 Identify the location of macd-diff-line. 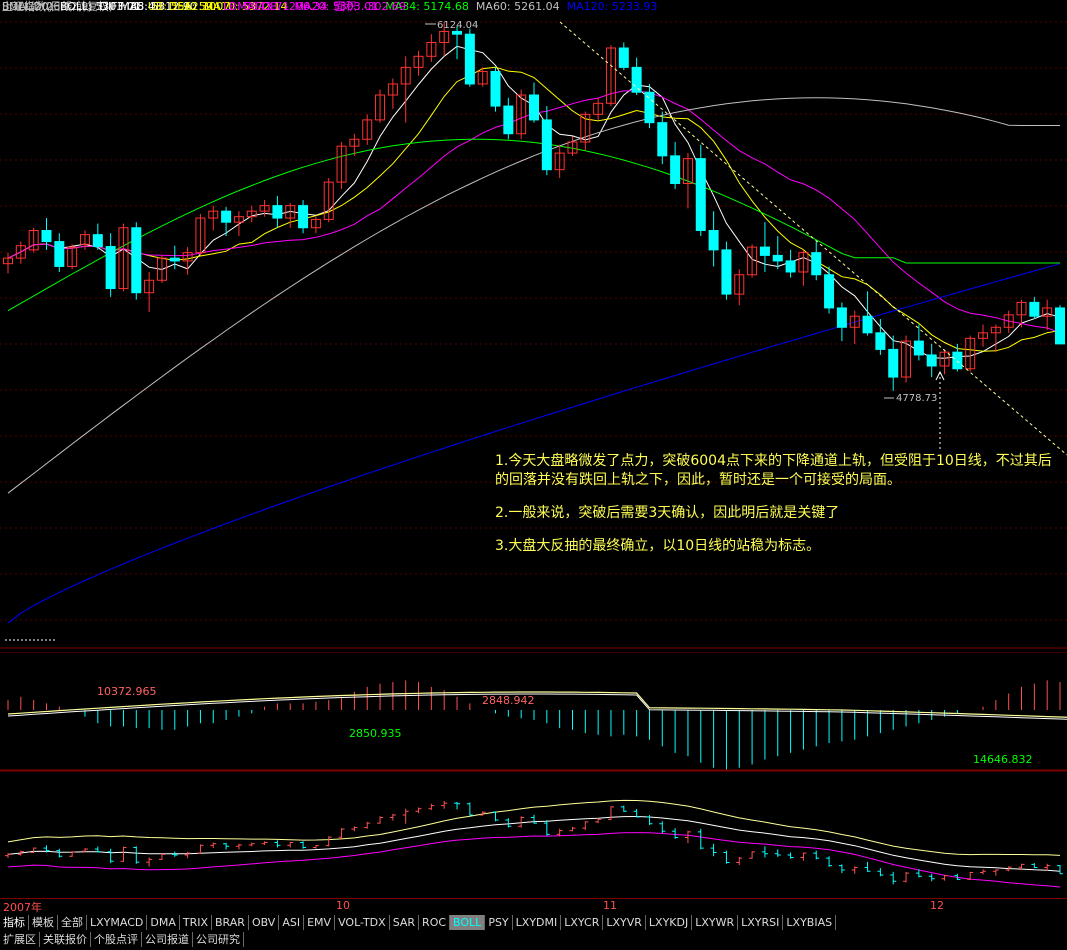
(537, 704).